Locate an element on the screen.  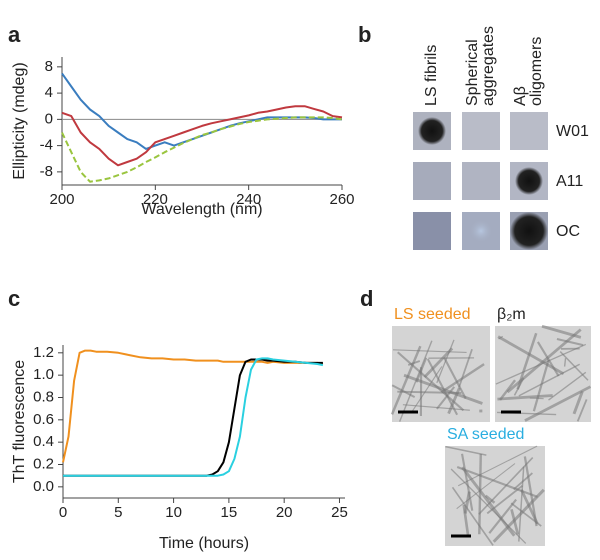
x-tick-label: 25 is located at coordinates (339, 512).